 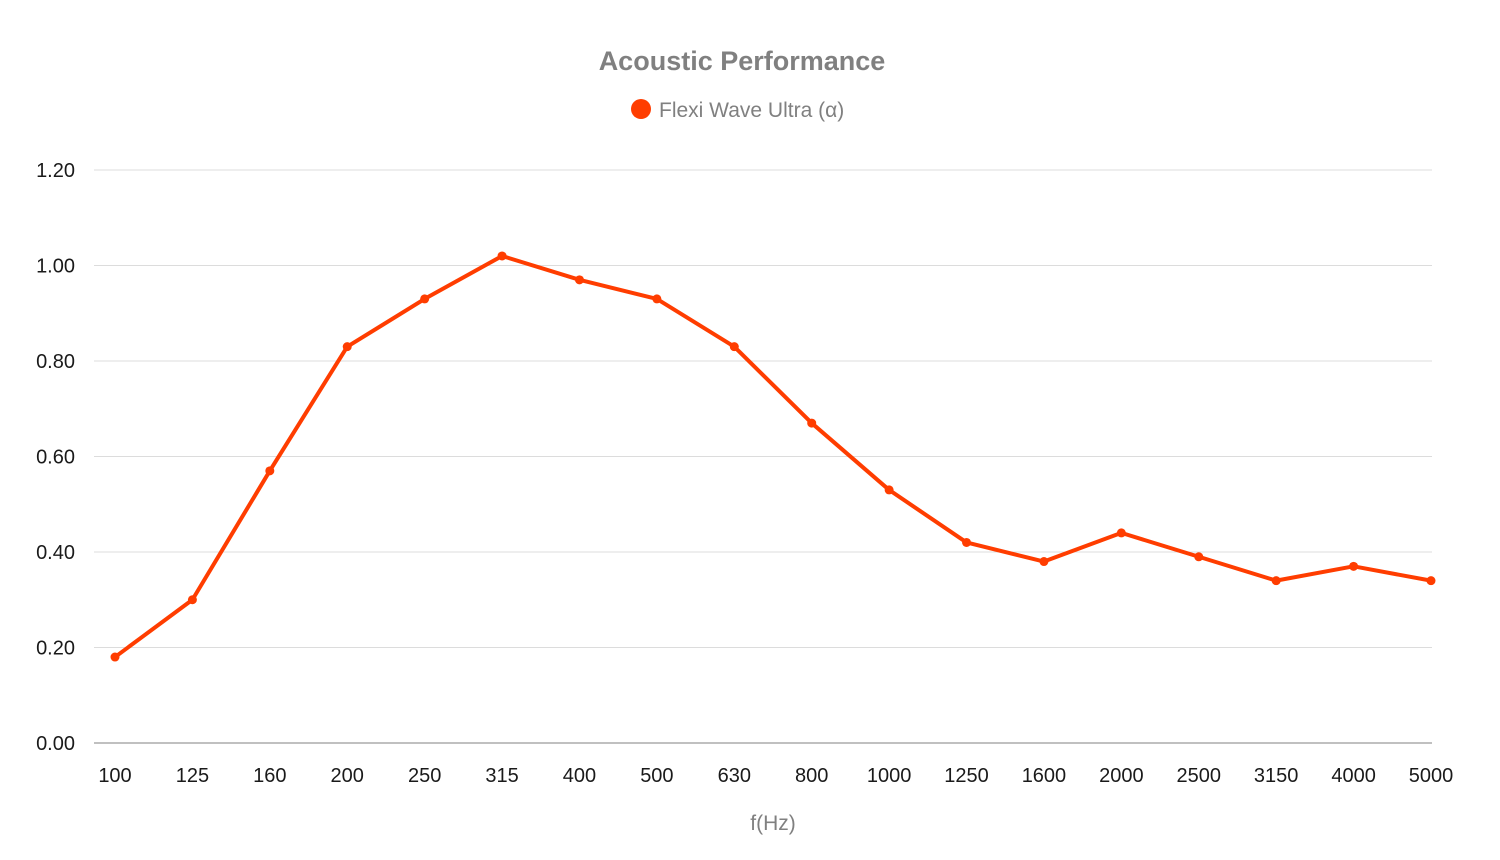 What do you see at coordinates (966, 776) in the screenshot?
I see `x-tick-label: 1250` at bounding box center [966, 776].